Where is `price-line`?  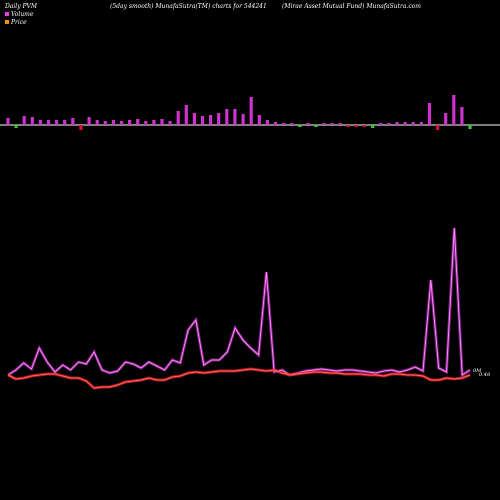
price-line is located at coordinates (239, 378).